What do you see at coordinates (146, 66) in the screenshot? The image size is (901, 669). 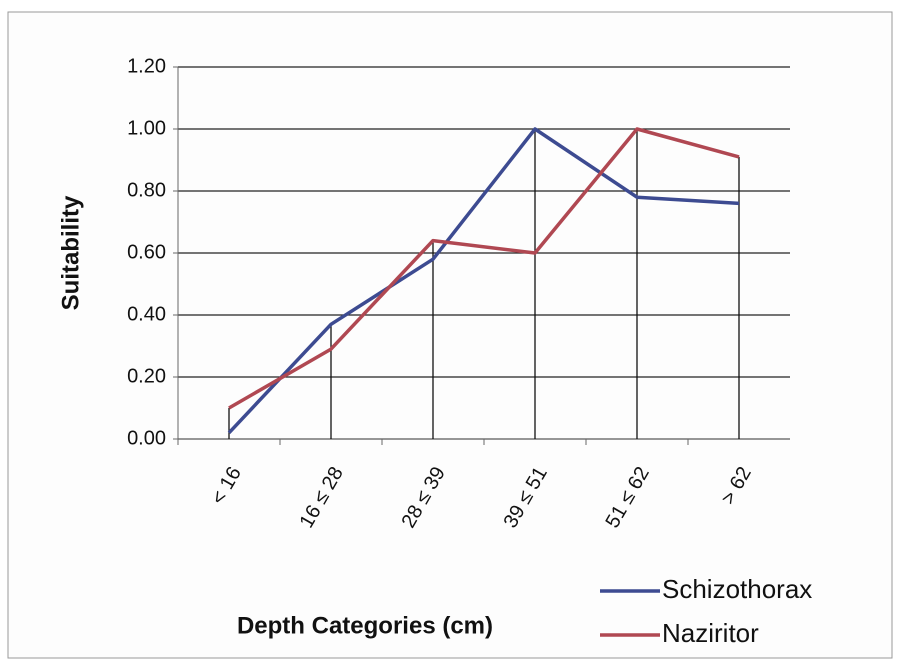 I see `y-tick-label: 1.20` at bounding box center [146, 66].